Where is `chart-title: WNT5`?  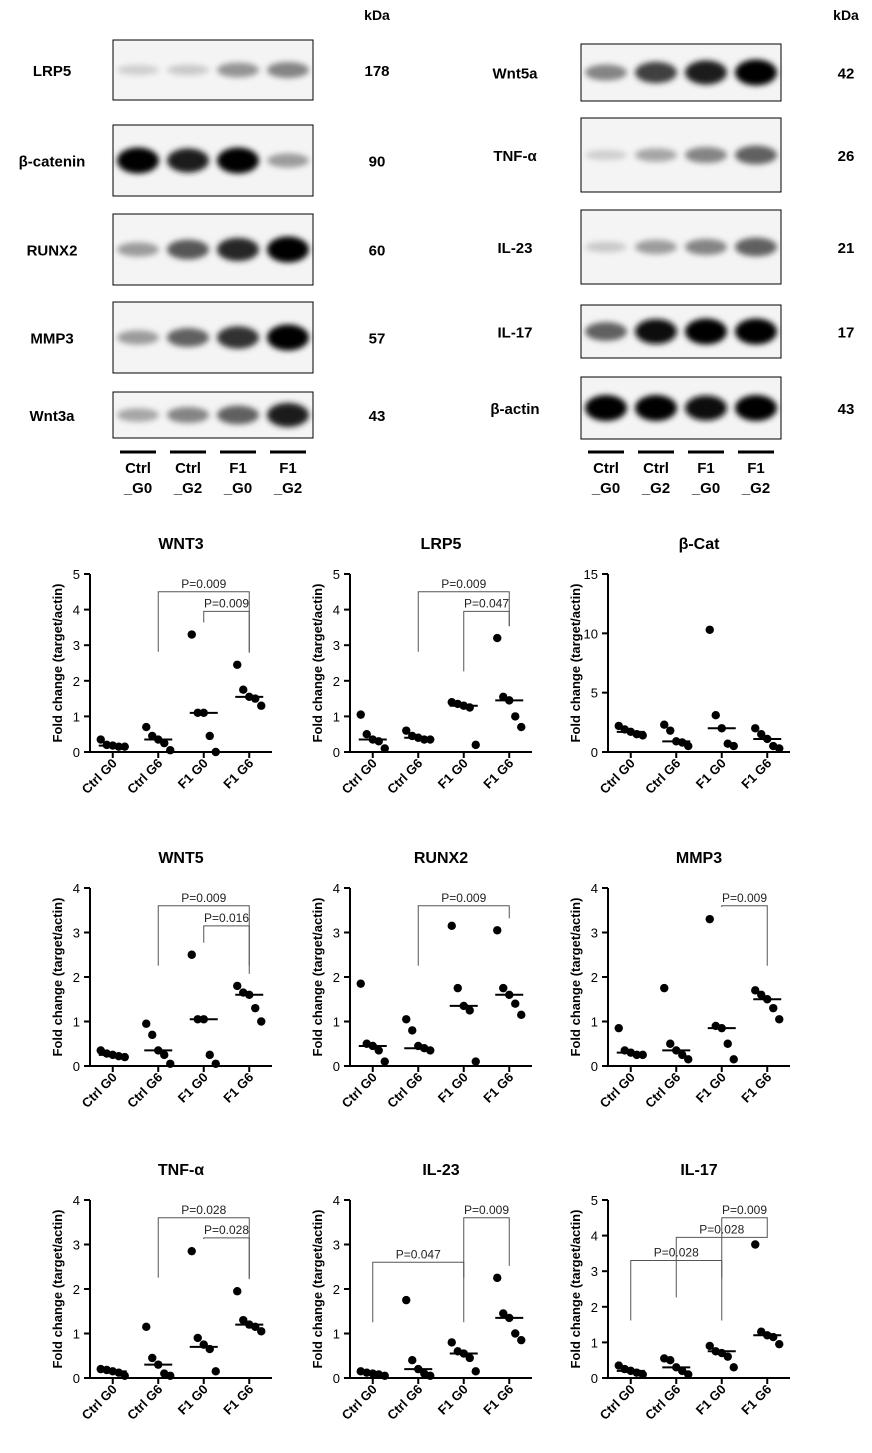 chart-title: WNT5 is located at coordinates (180, 858).